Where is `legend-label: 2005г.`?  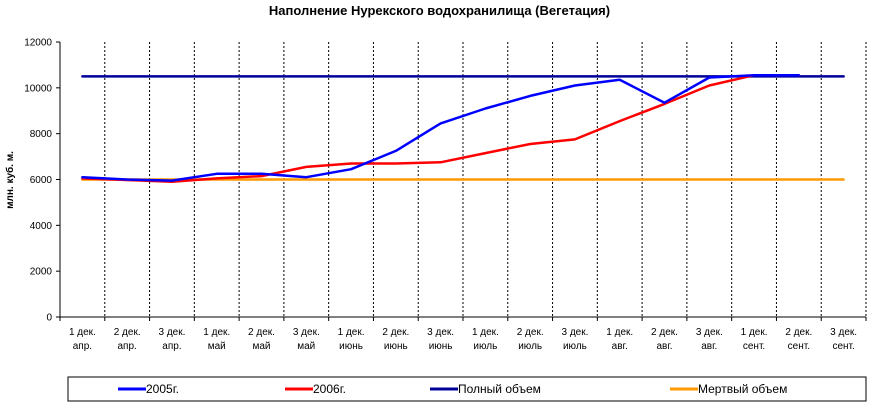 legend-label: 2005г. is located at coordinates (162, 389).